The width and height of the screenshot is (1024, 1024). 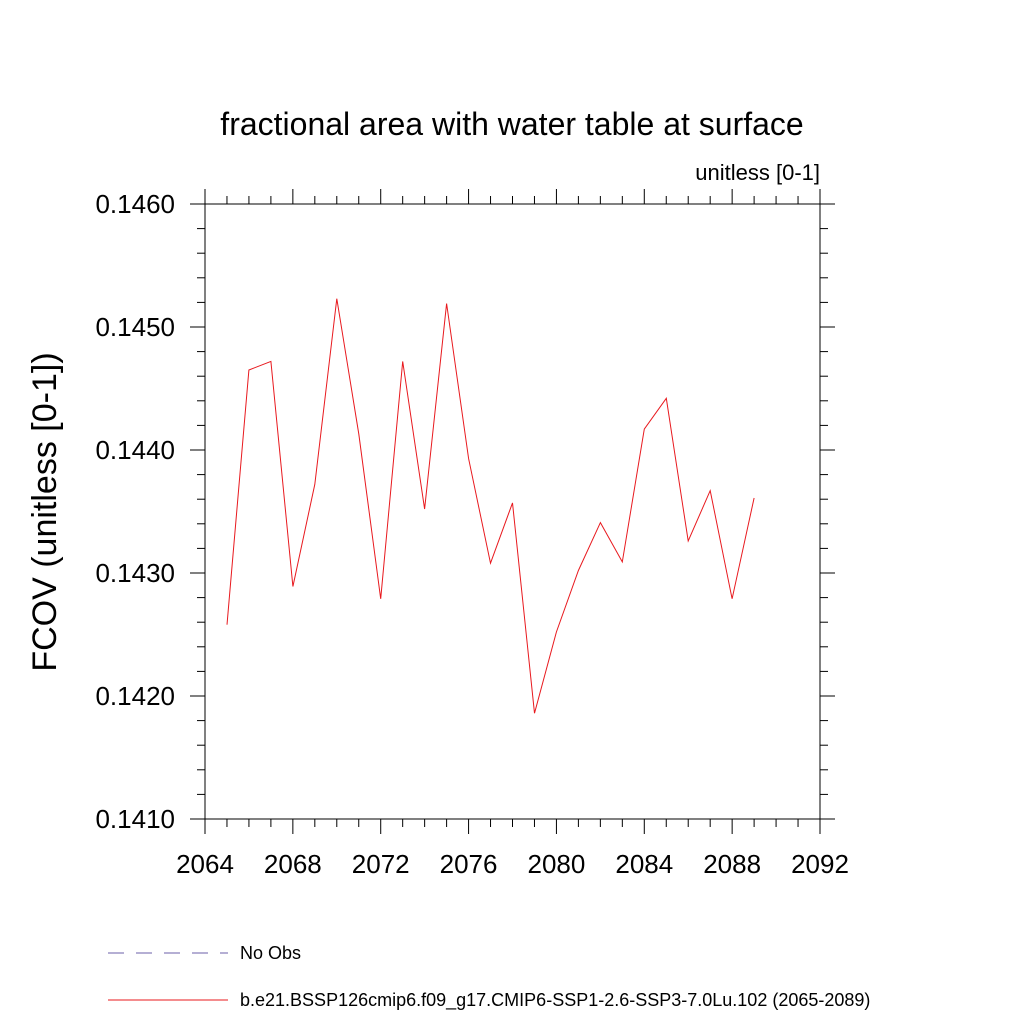 What do you see at coordinates (381, 864) in the screenshot?
I see `x-tick-label: 2072` at bounding box center [381, 864].